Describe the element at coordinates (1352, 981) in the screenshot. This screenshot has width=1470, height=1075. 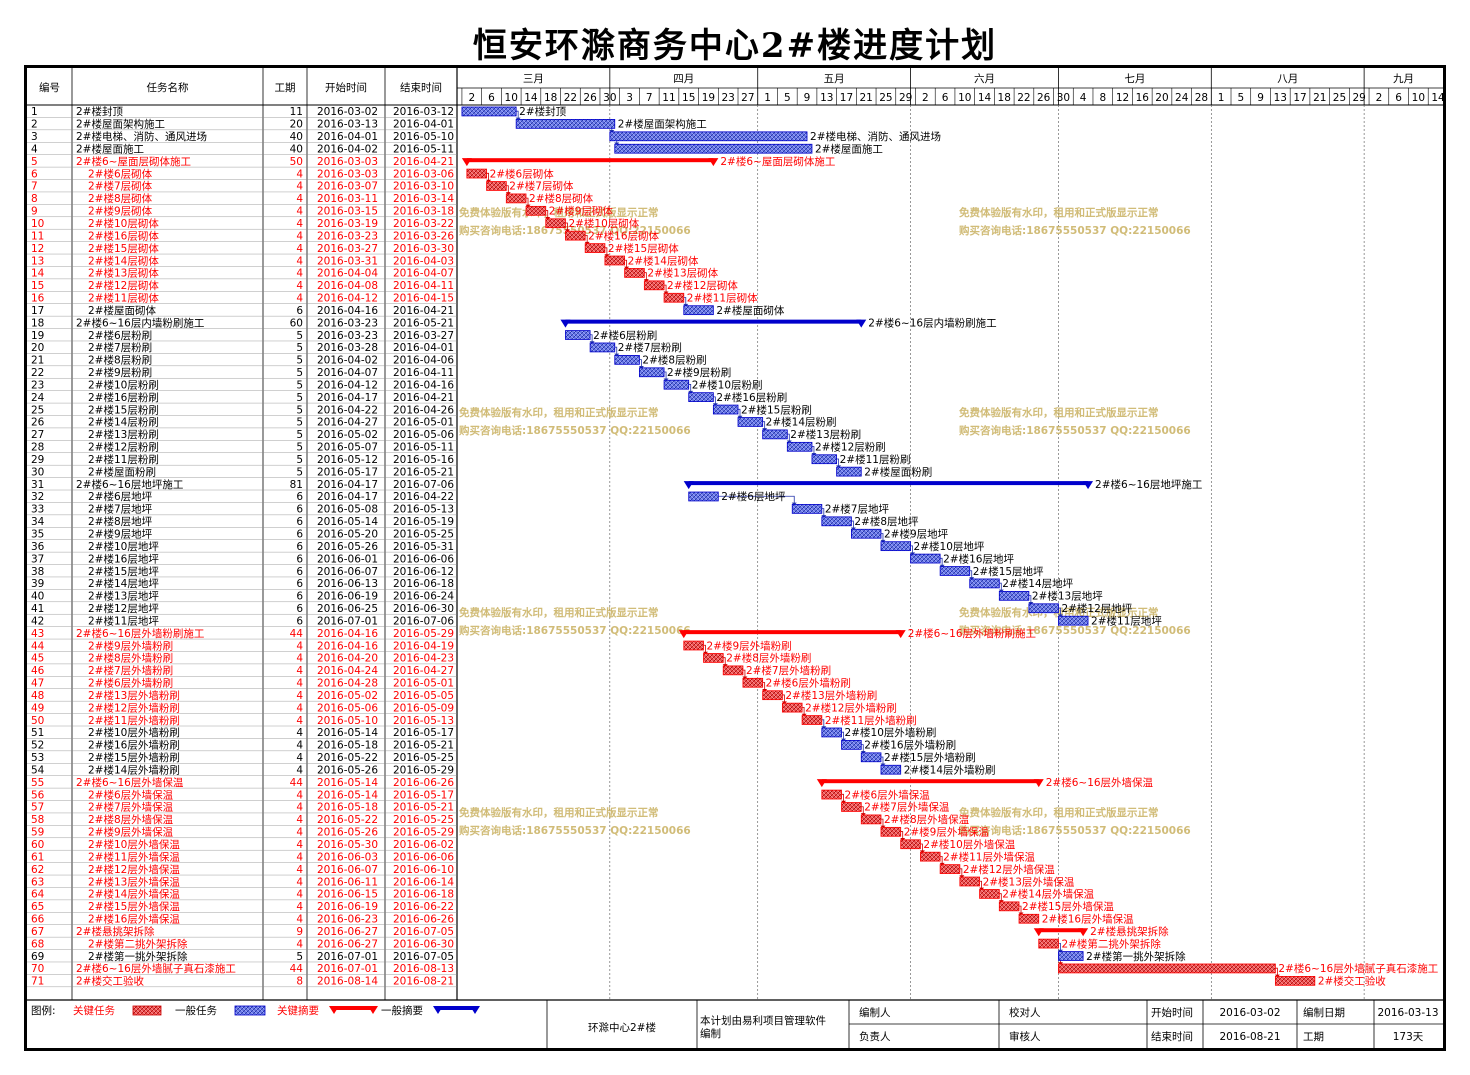
I see `bar-label: 2#楼交工验收` at that location.